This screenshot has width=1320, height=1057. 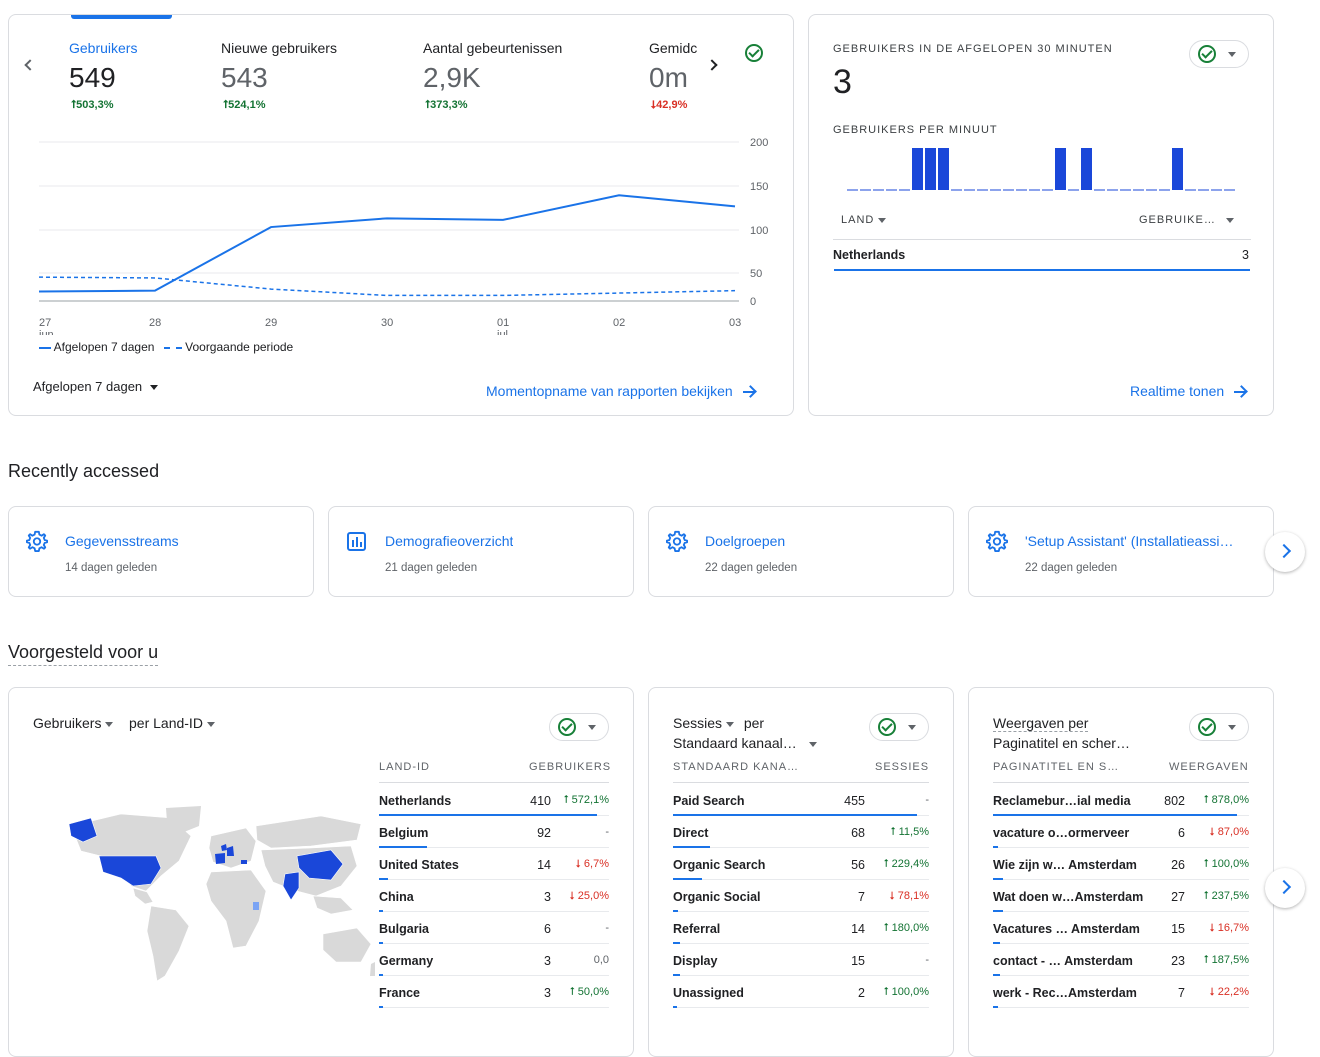 What do you see at coordinates (1177, 169) in the screenshot?
I see `minute-bar` at bounding box center [1177, 169].